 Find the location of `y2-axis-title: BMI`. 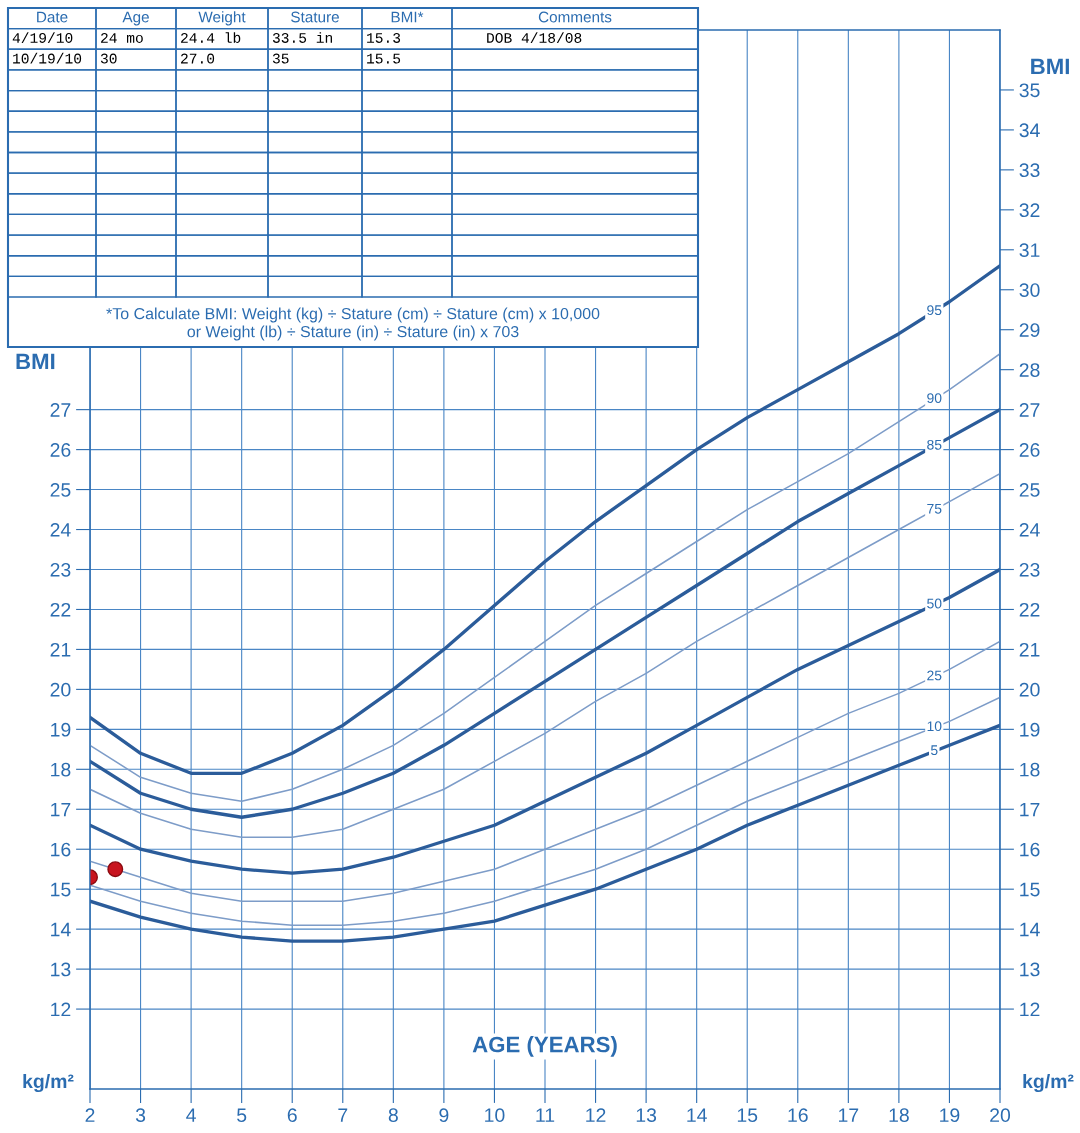

y2-axis-title: BMI is located at coordinates (1050, 66).